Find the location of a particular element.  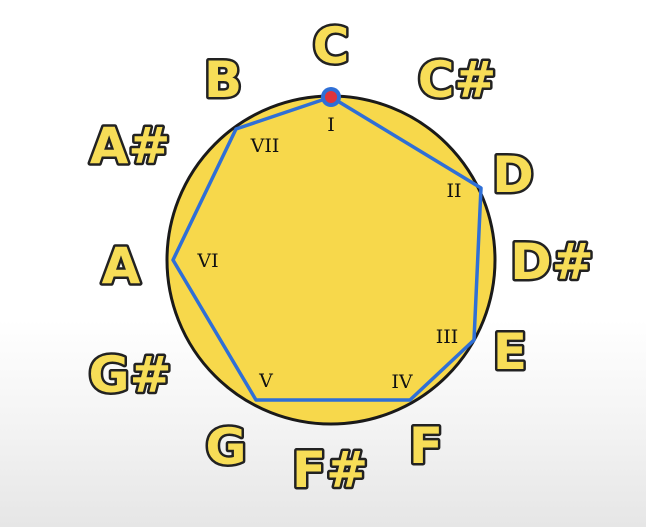

degree-label-v: V is located at coordinates (265, 381).